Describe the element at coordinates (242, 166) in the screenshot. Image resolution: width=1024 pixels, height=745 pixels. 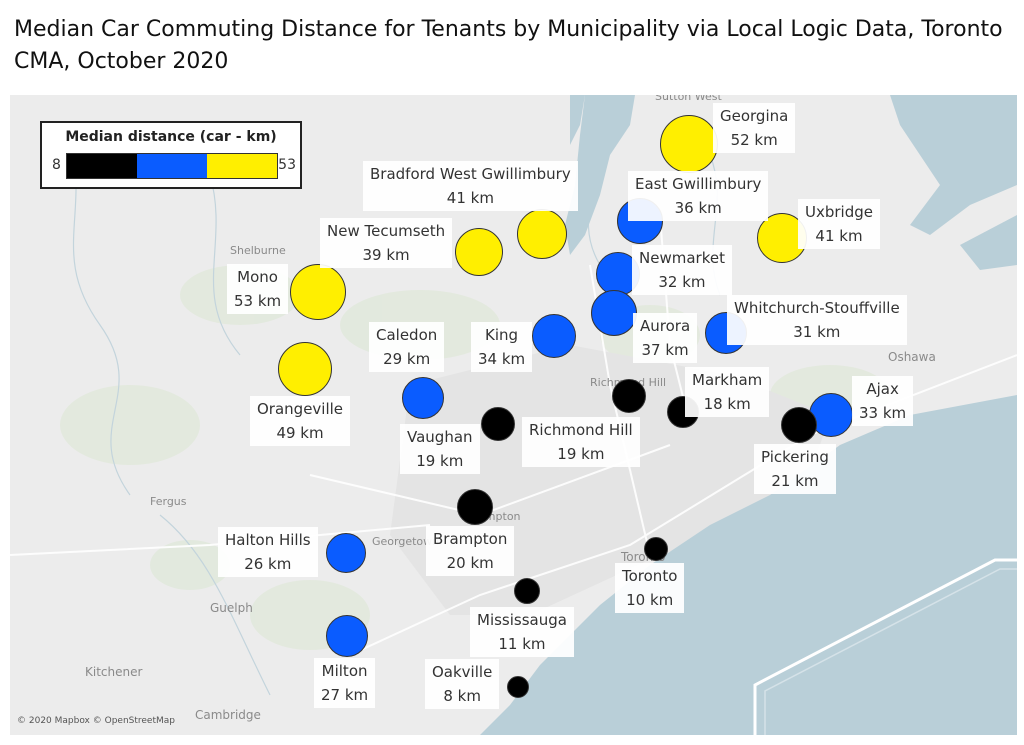
I see `legend-swatch-high` at that location.